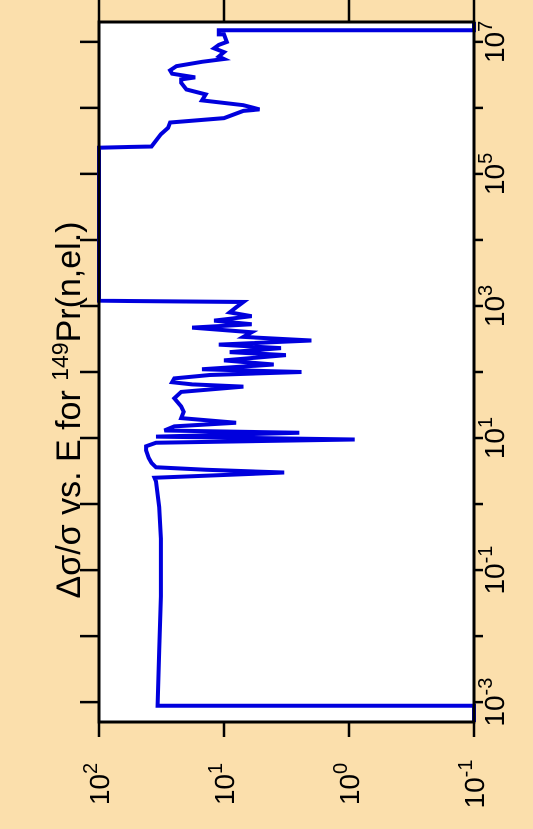 Image resolution: width=533 pixels, height=829 pixels. I want to click on chart-title: Δσ/σ vs. E for 149Pr(n,el.), so click(67, 409).